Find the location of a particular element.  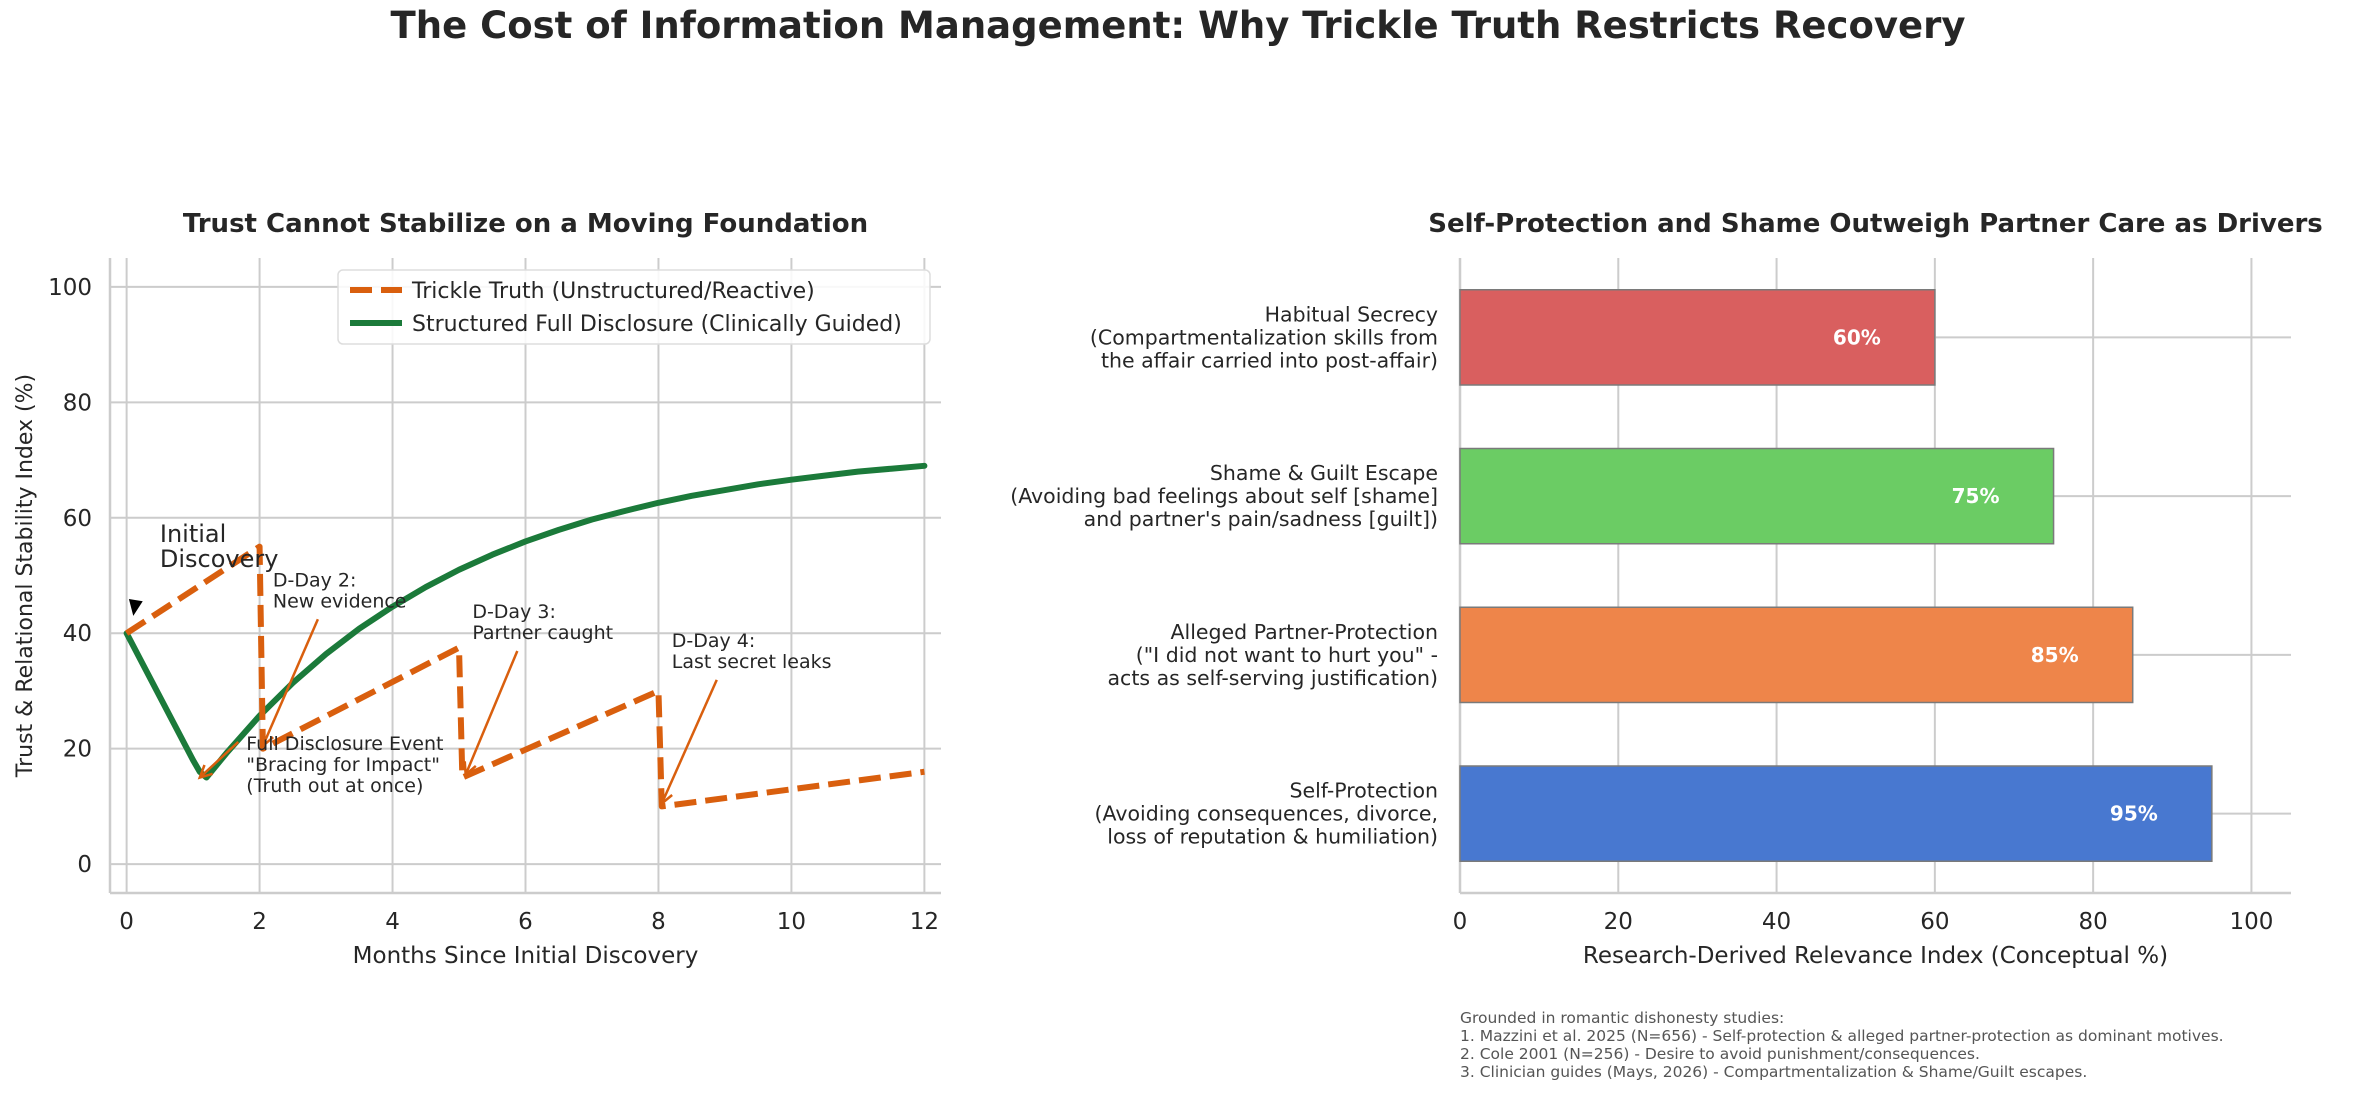

annotation-line-4-0: Full Disclosure Event is located at coordinates (344, 744).